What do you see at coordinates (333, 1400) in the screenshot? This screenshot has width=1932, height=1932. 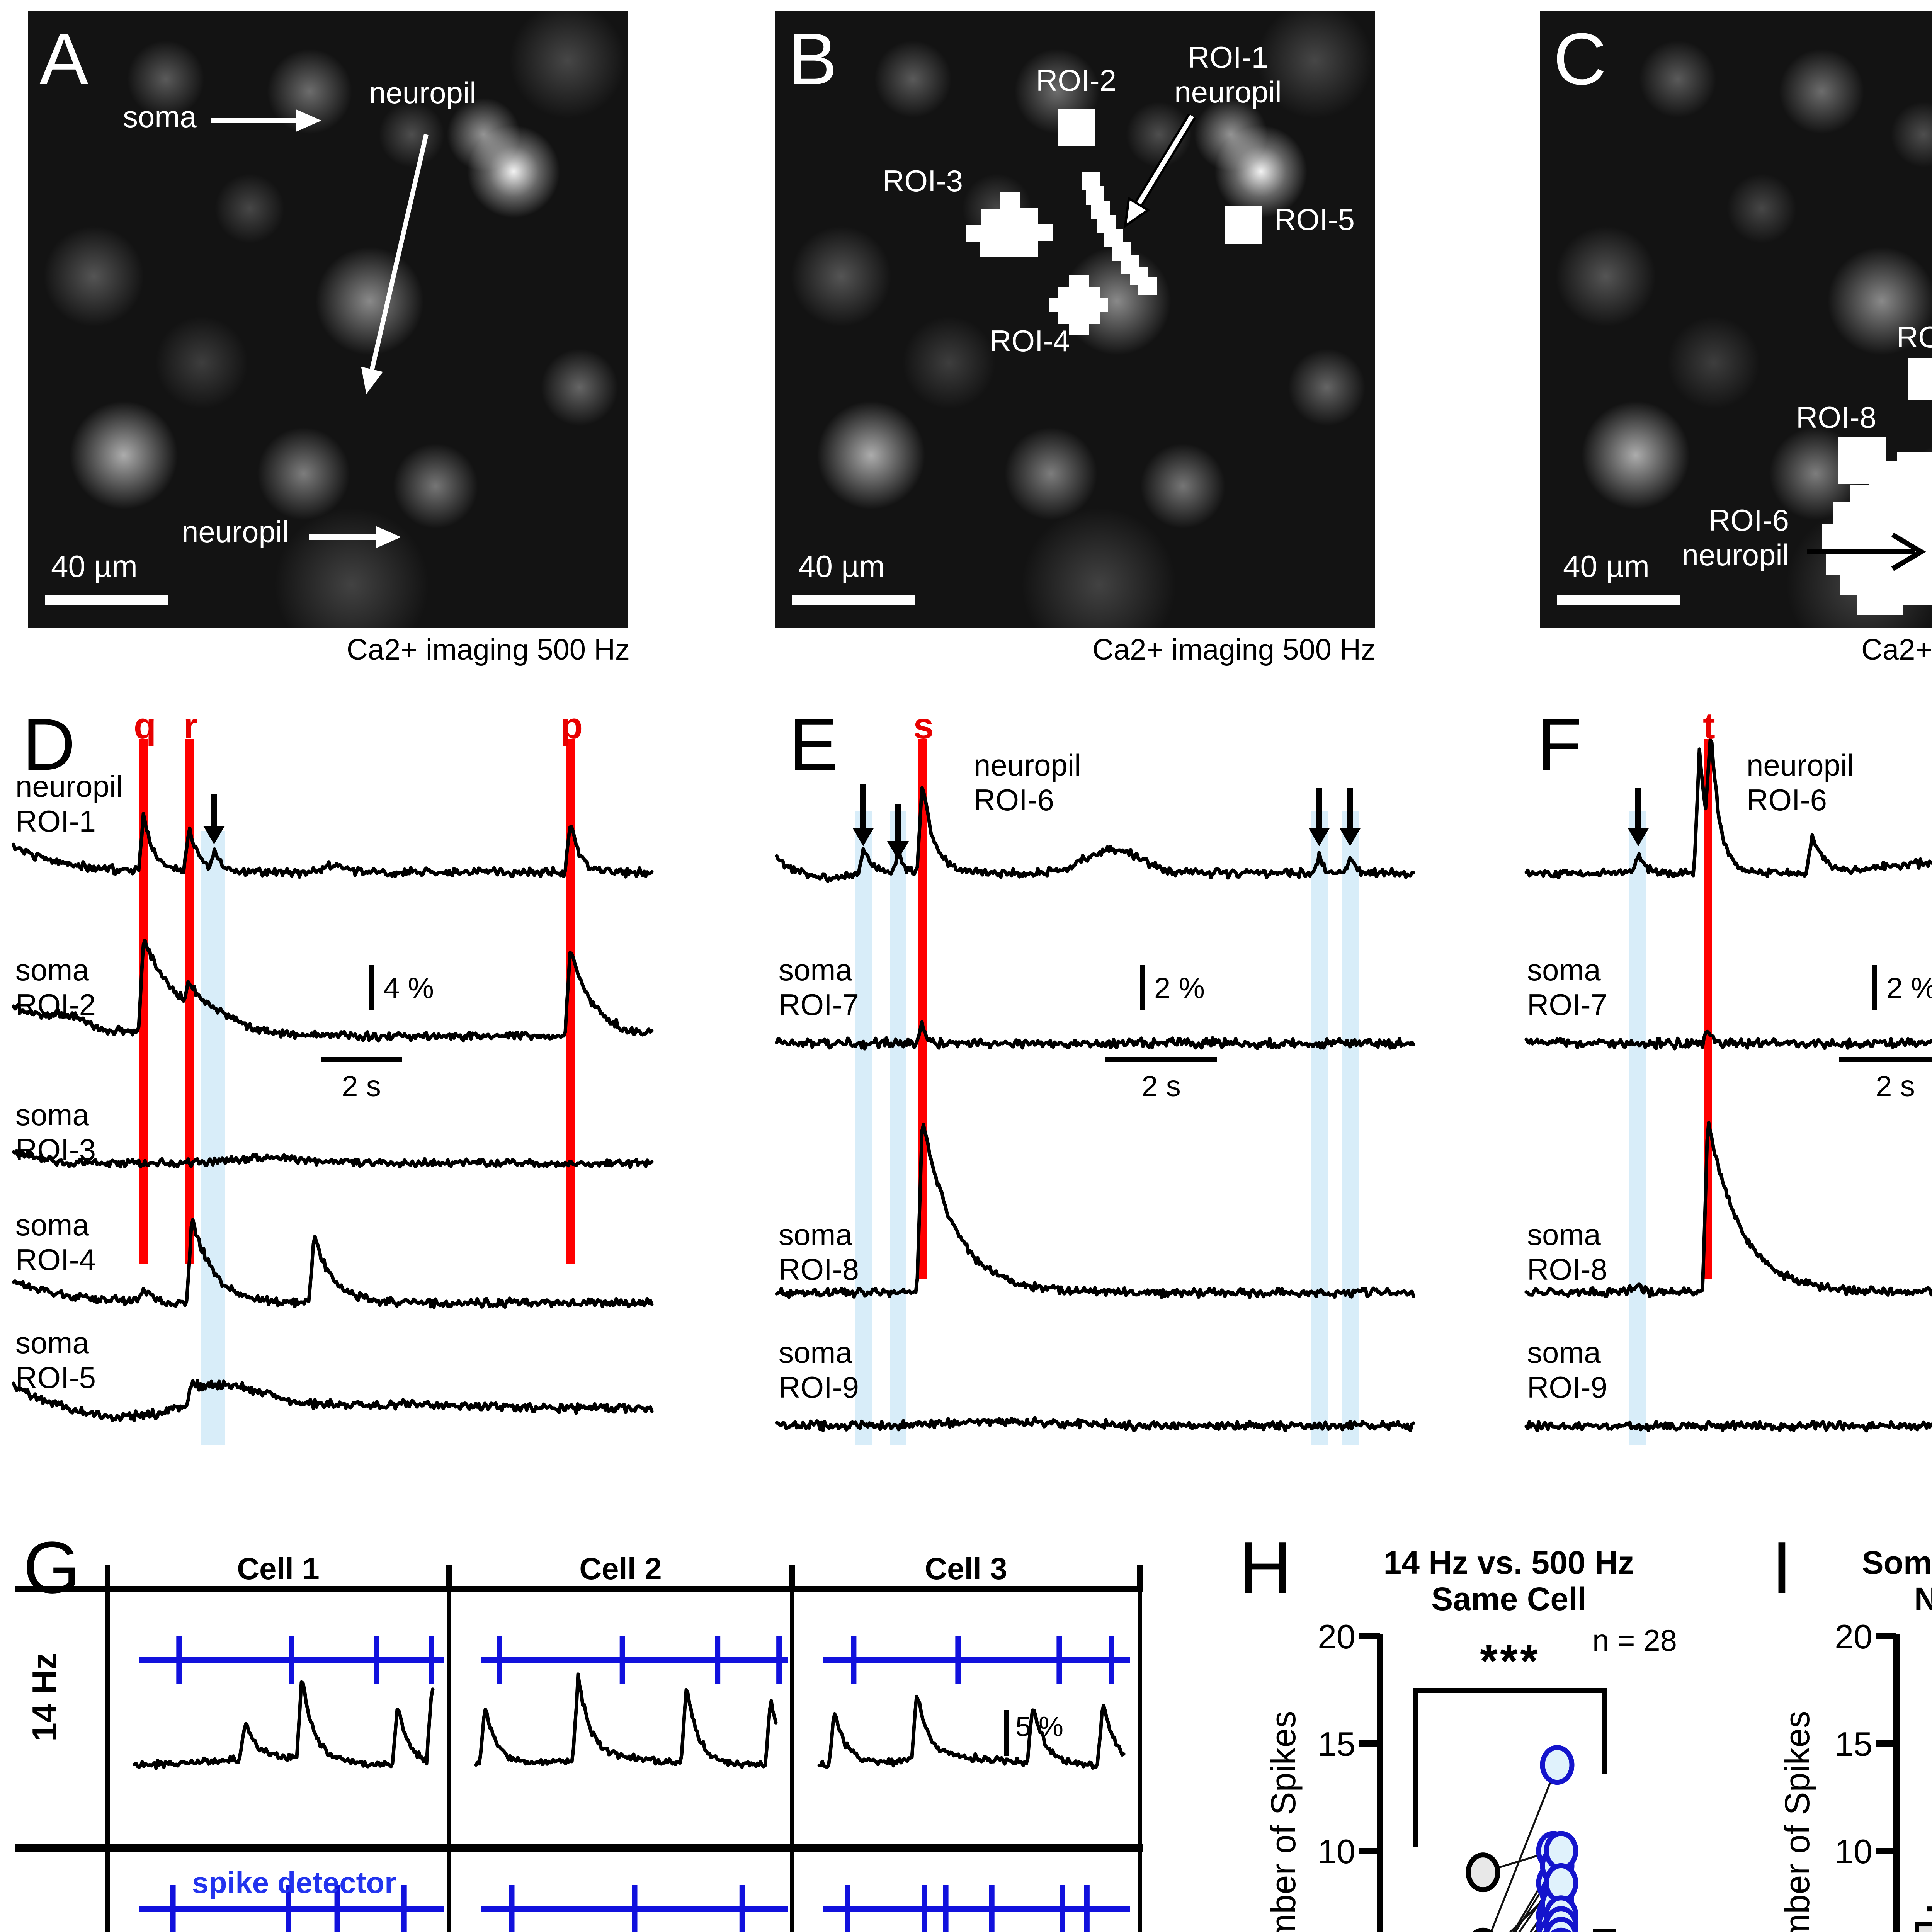 I see `trace-D-row4` at bounding box center [333, 1400].